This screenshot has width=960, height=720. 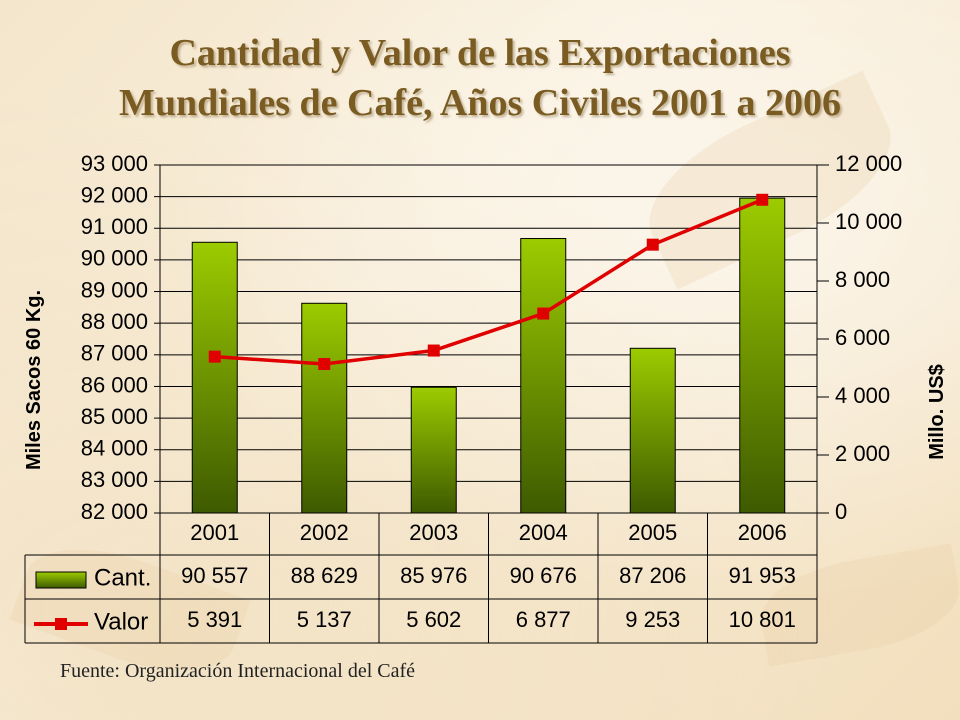 I want to click on data-label-cant-2004: 90 676, so click(x=543, y=575).